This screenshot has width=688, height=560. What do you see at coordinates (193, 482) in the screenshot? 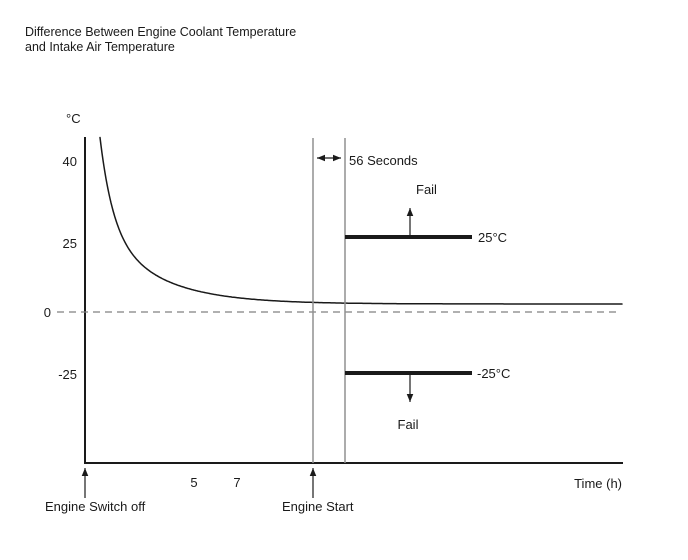
I see `x-tick-5: 5` at bounding box center [193, 482].